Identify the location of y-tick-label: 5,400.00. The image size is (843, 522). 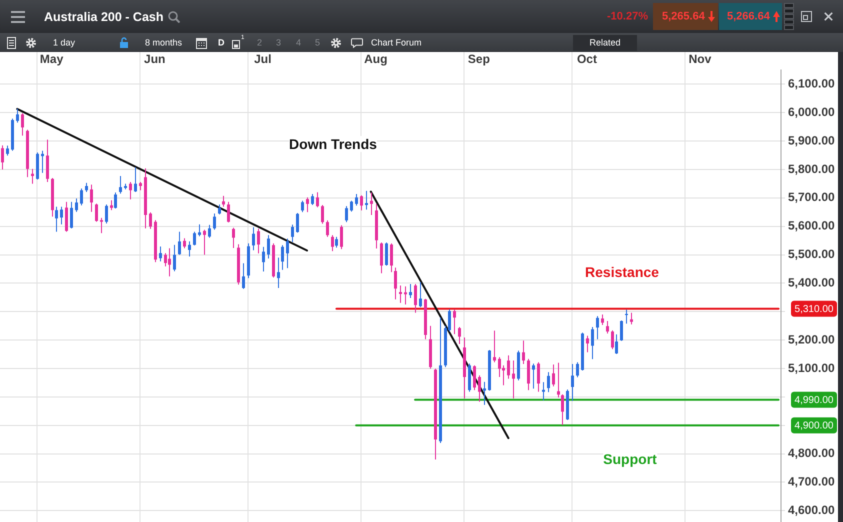
(812, 283).